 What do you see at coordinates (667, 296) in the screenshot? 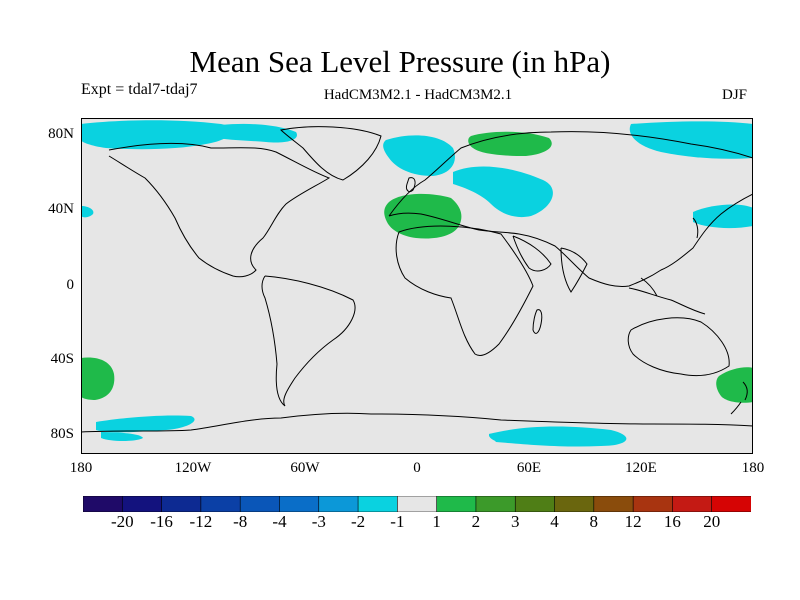
I see `coast-southeast-asia-islands` at bounding box center [667, 296].